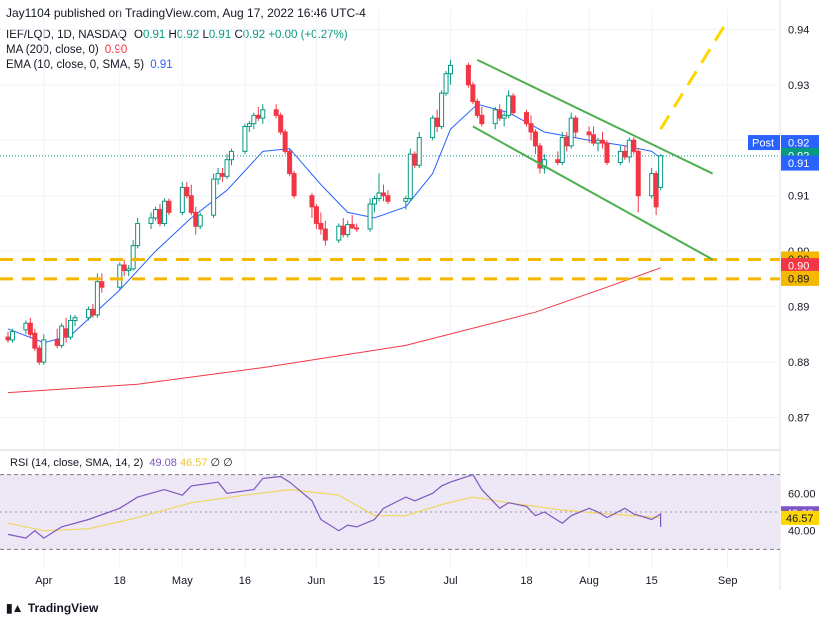  I want to click on post-label-box, so click(764, 143).